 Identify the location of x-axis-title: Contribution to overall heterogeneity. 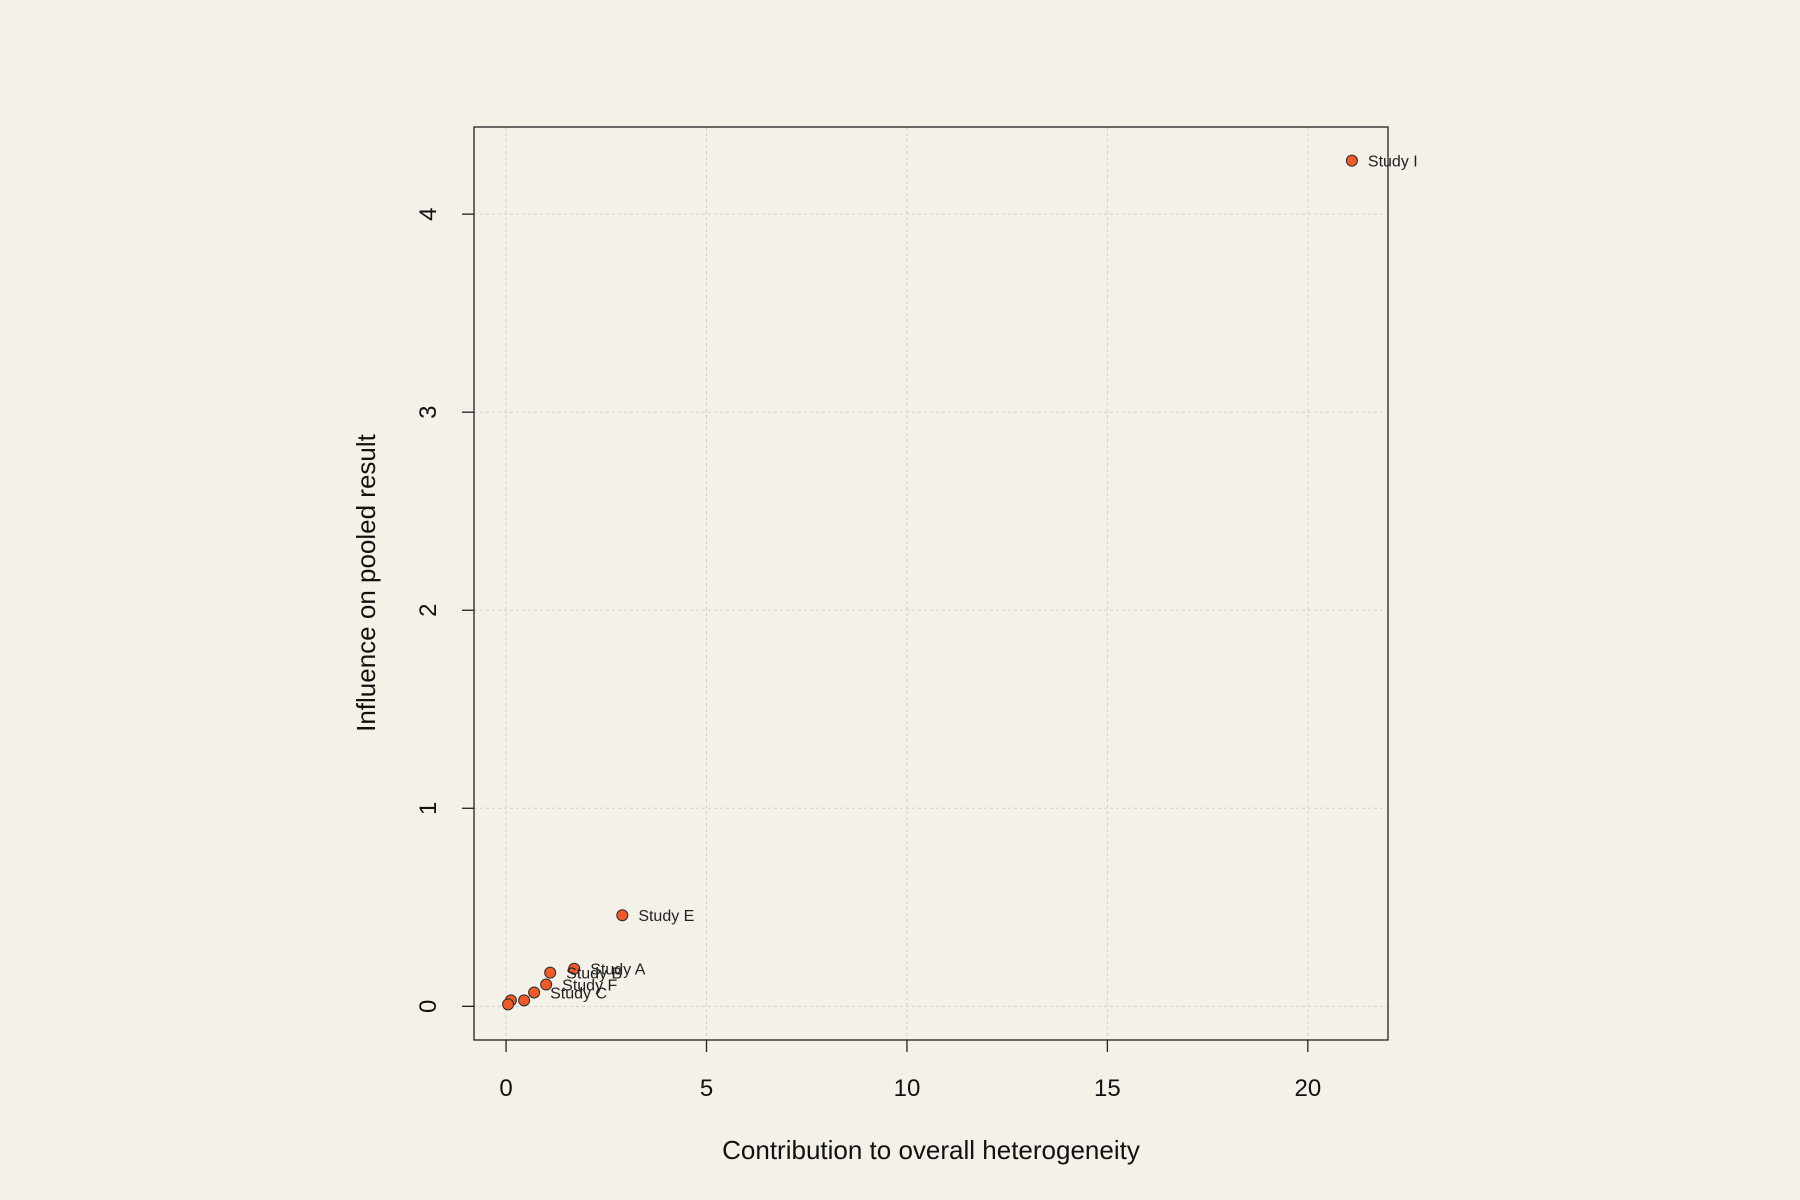
(931, 1150).